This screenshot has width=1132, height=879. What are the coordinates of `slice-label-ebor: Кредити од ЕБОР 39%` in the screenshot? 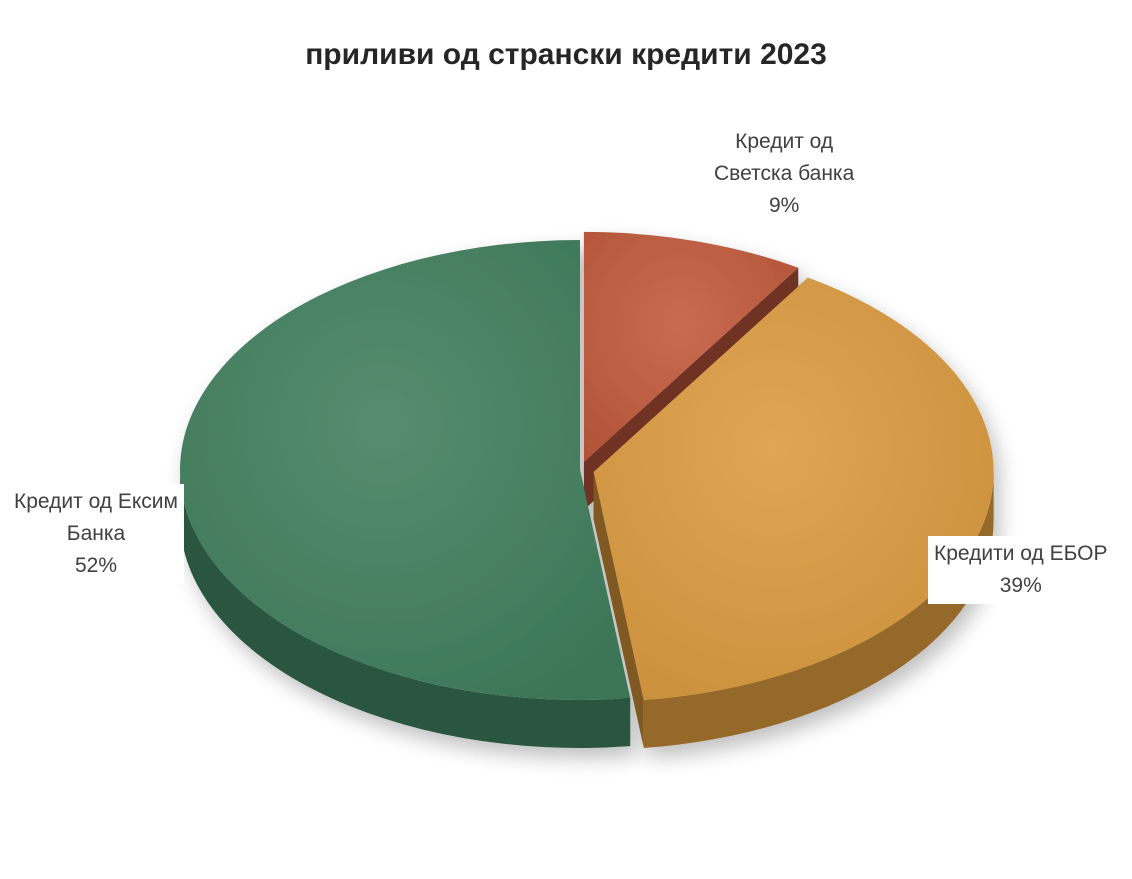 It's located at (1021, 570).